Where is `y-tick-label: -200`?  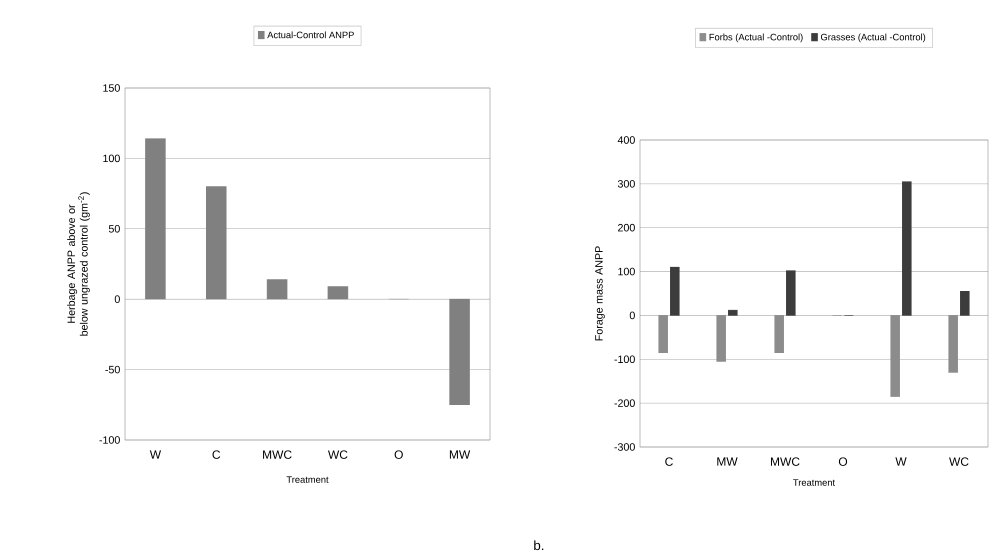 y-tick-label: -200 is located at coordinates (624, 403).